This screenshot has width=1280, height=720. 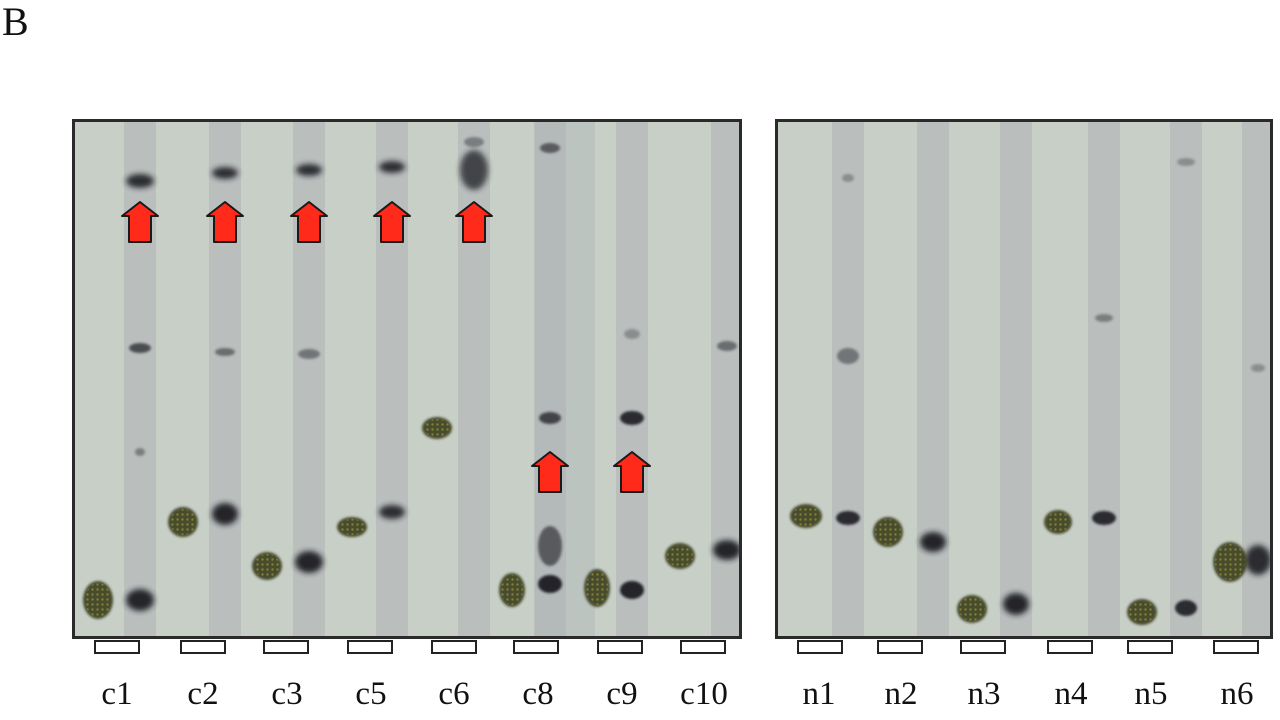 I want to click on spot-c10, so click(x=680, y=556).